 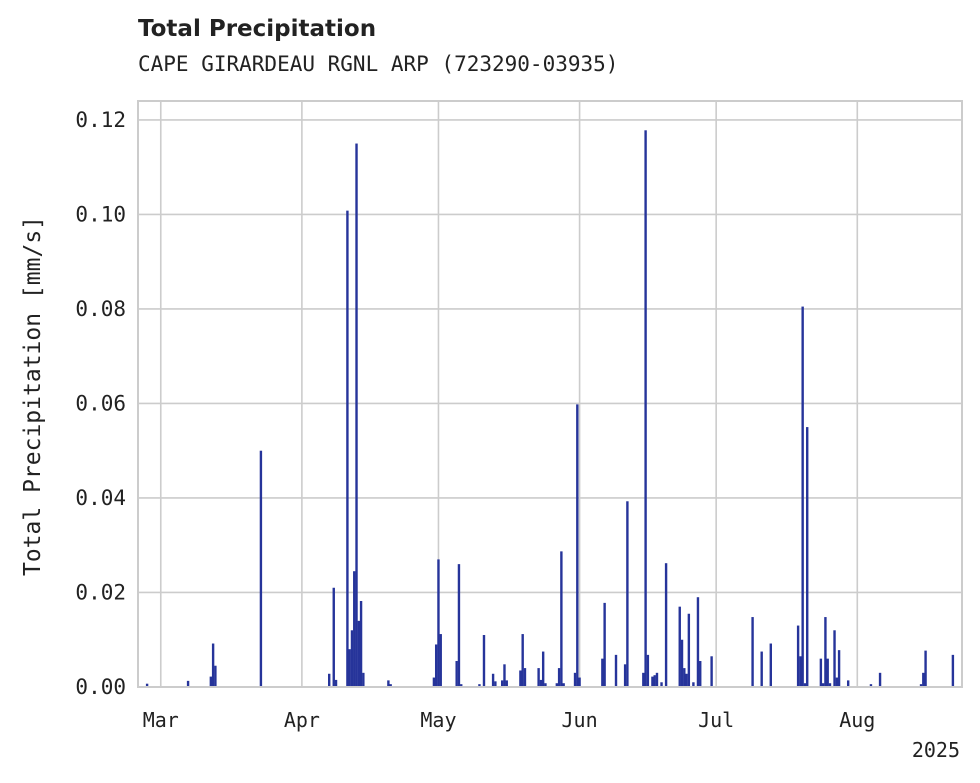 What do you see at coordinates (100, 498) in the screenshot?
I see `y-tick-label: 0.04` at bounding box center [100, 498].